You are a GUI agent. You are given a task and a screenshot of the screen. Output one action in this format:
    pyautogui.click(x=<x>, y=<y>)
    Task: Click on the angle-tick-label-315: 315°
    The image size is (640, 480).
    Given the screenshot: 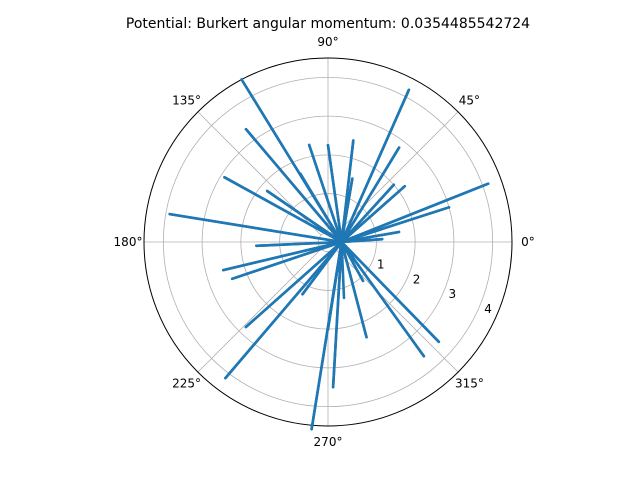 What is the action you would take?
    pyautogui.click(x=469, y=383)
    